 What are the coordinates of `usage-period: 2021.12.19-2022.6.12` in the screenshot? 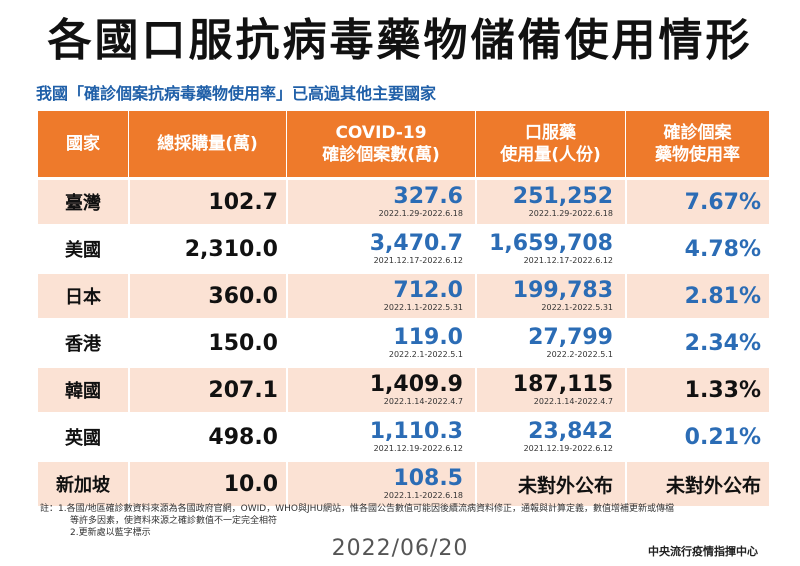 It's located at (568, 448).